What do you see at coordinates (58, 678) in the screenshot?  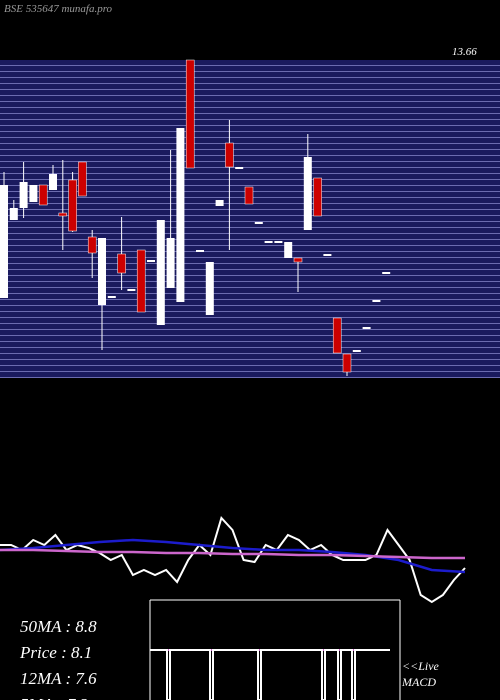 I see `legend-entry: 12MA : 7.6` at bounding box center [58, 678].